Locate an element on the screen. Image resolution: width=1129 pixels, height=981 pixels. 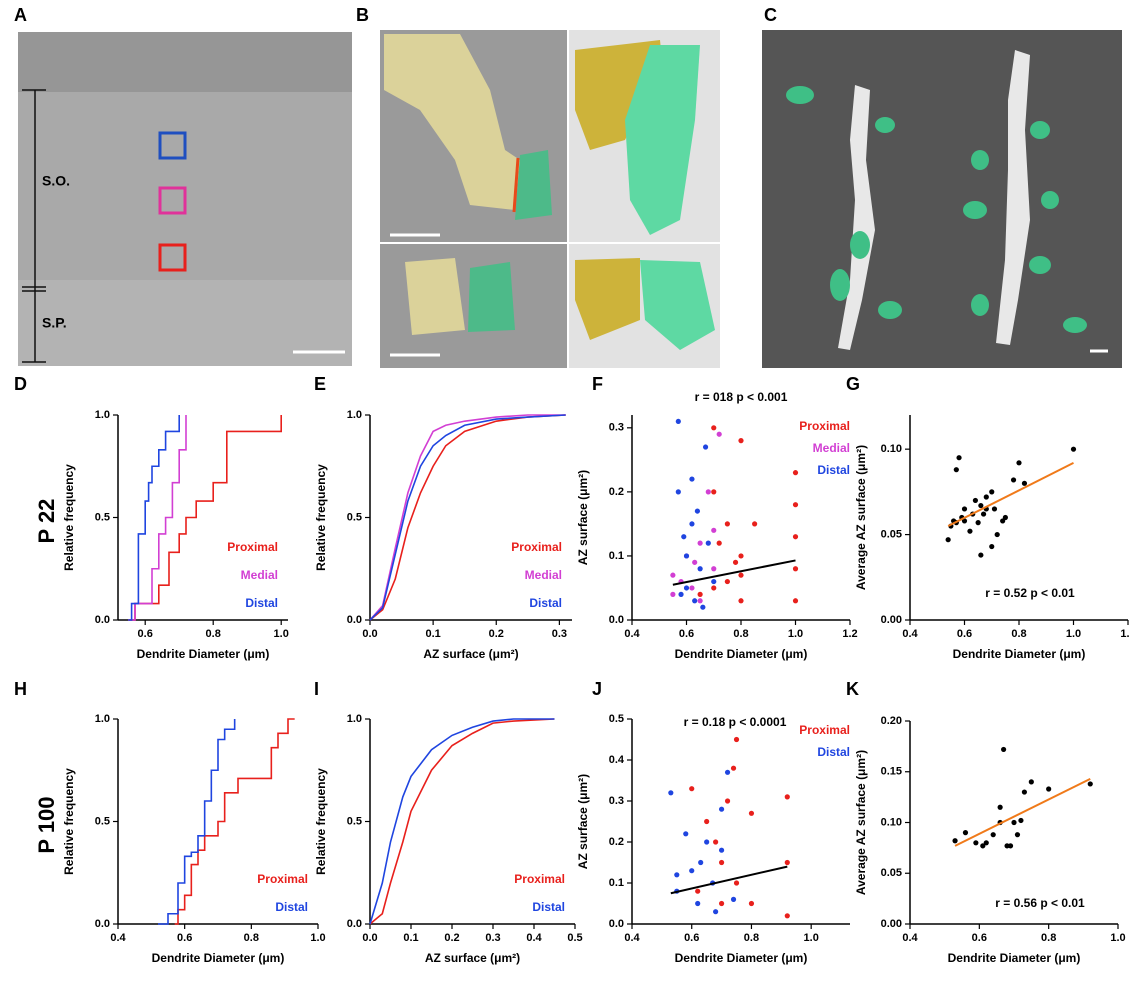
panel-label: D is located at coordinates (20, 384).